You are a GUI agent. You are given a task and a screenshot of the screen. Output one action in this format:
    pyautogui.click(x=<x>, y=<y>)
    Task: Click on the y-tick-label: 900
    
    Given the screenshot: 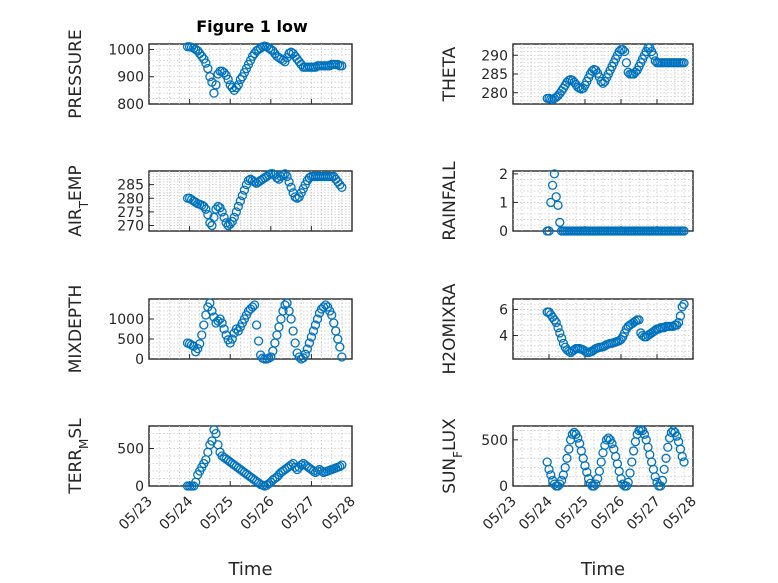 What is the action you would take?
    pyautogui.click(x=130, y=78)
    